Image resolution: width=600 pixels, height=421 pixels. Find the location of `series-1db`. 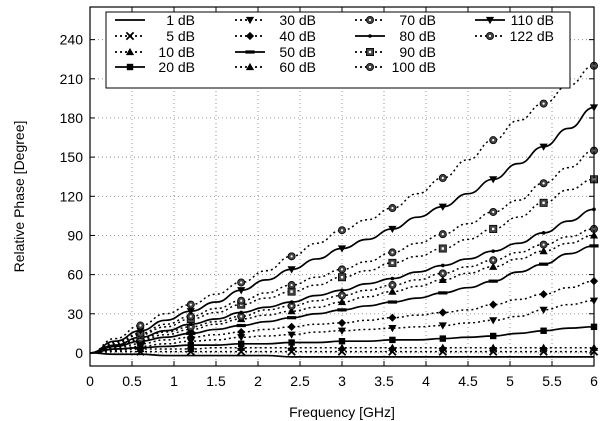

series-1db is located at coordinates (341, 355).